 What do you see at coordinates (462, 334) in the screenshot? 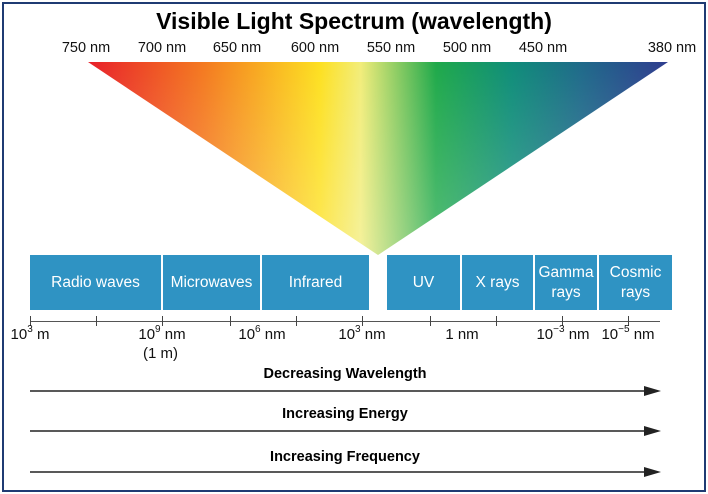
I see `scale-label: 1 nm` at bounding box center [462, 334].